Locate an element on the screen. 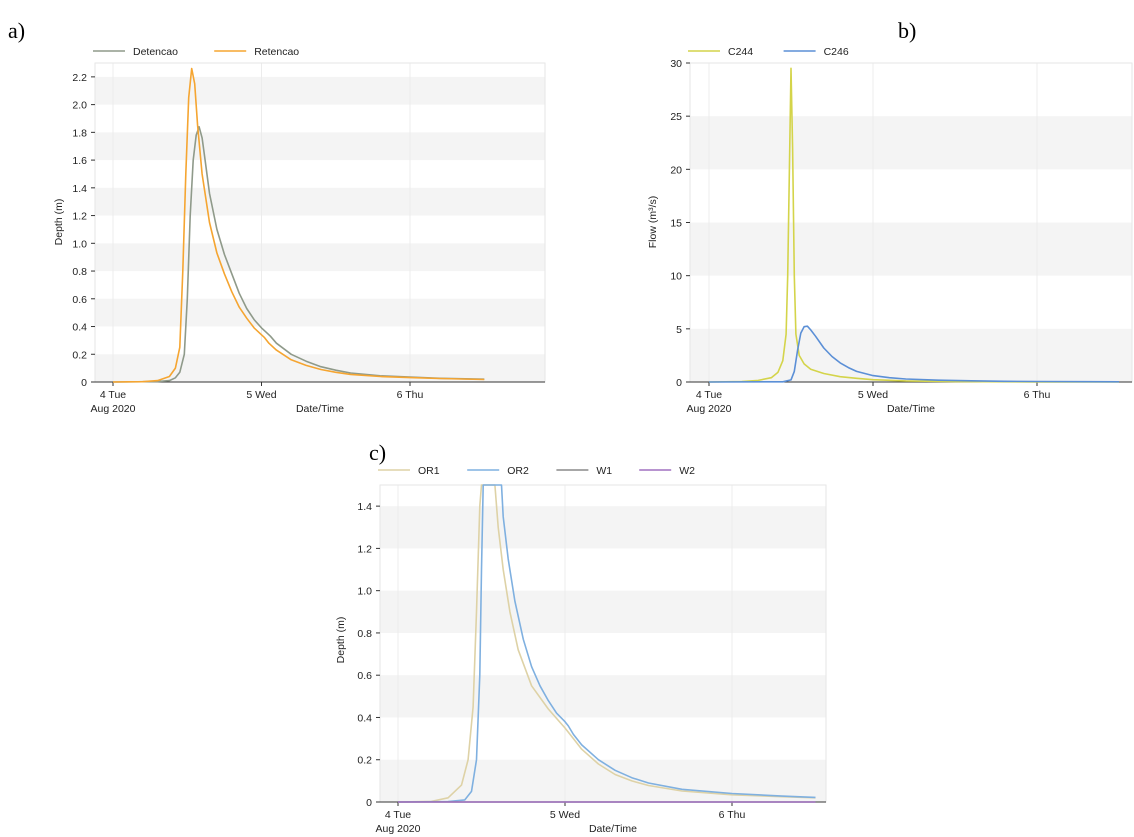 Image resolution: width=1134 pixels, height=837 pixels. series-line-or2 is located at coordinates (606, 643).